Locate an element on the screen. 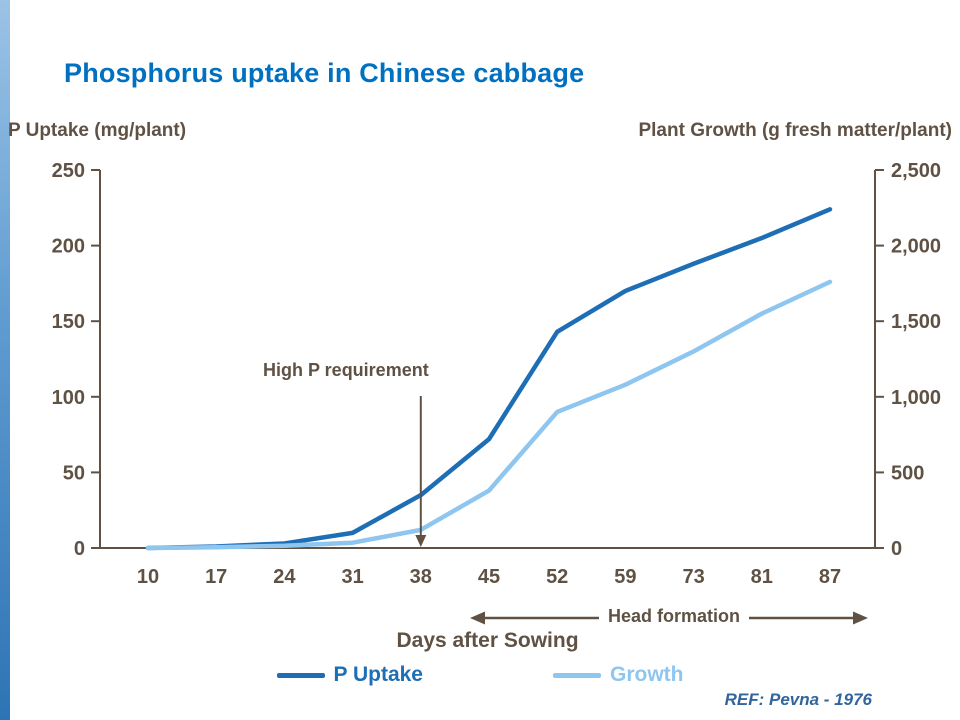 The height and width of the screenshot is (720, 960). chart-legend: P Uptake Growth is located at coordinates (480, 675).